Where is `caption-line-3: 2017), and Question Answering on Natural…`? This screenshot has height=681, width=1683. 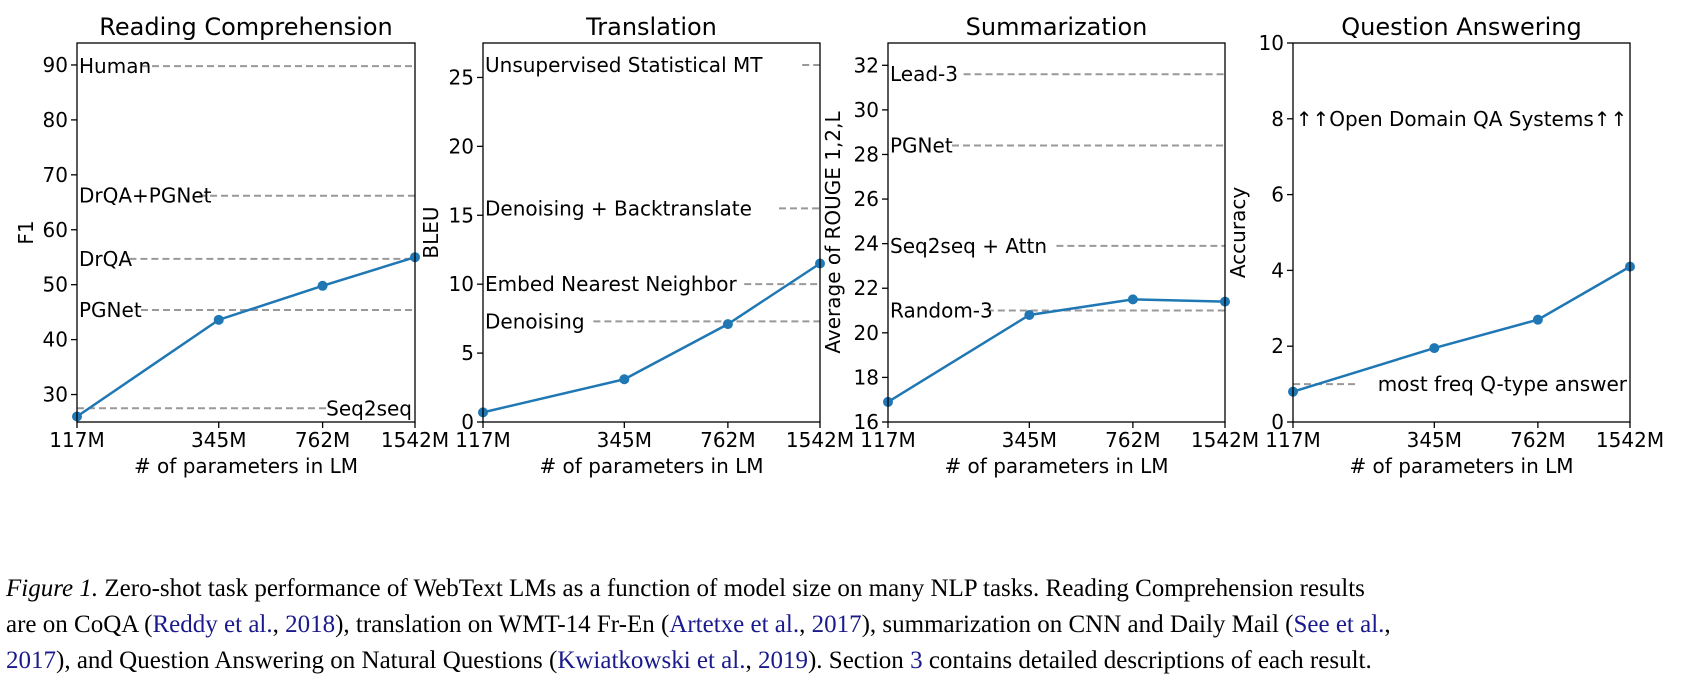 caption-line-3: 2017), and Question Answering on Natural… is located at coordinates (841, 661).